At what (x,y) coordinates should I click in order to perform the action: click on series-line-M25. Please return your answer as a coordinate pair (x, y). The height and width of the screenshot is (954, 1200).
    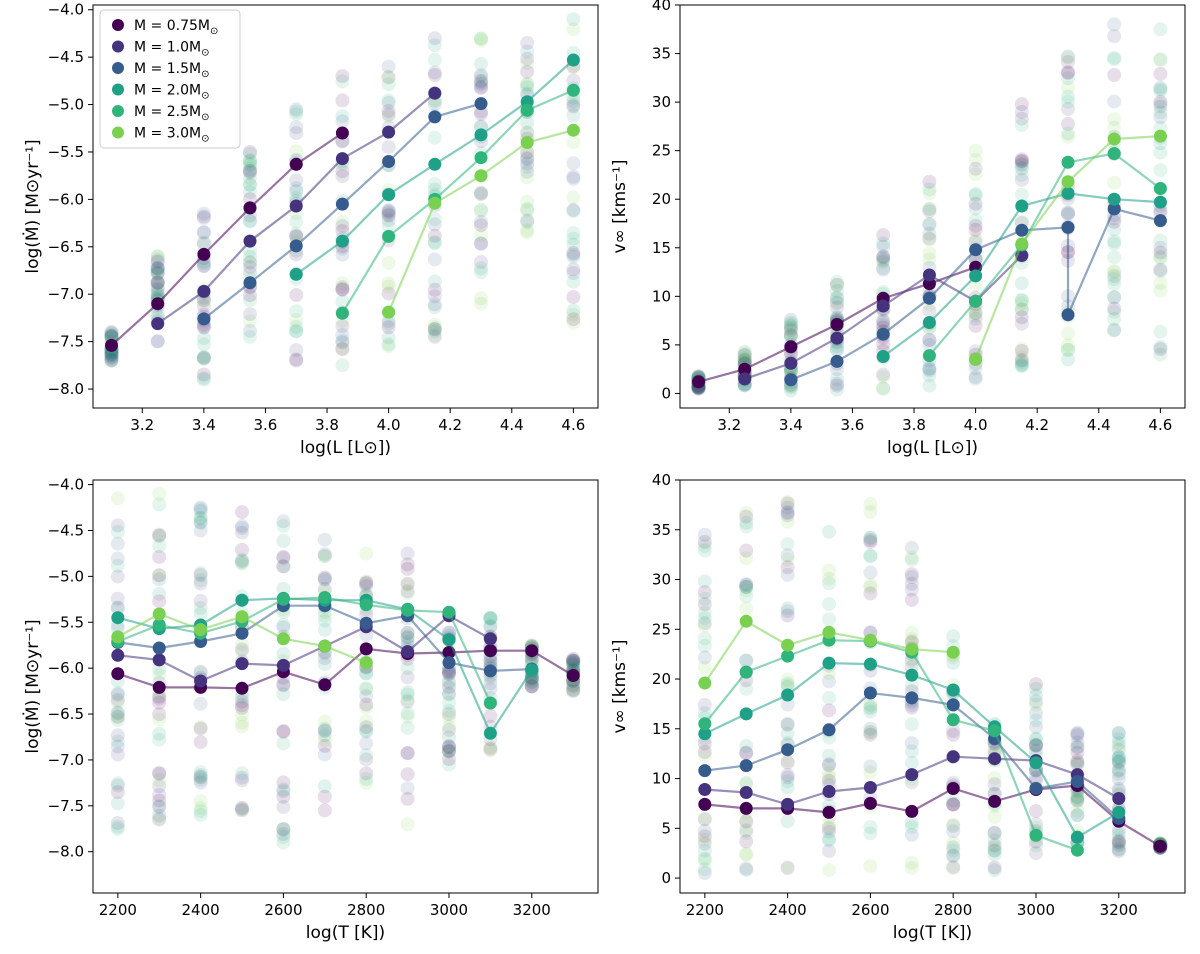
    Looking at the image, I should click on (1045, 254).